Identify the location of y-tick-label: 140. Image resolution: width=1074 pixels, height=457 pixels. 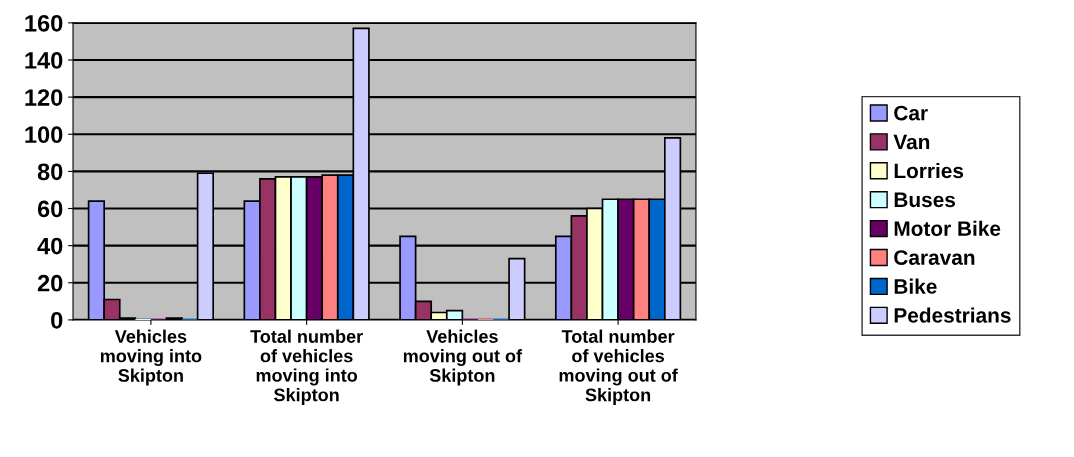
(44, 60).